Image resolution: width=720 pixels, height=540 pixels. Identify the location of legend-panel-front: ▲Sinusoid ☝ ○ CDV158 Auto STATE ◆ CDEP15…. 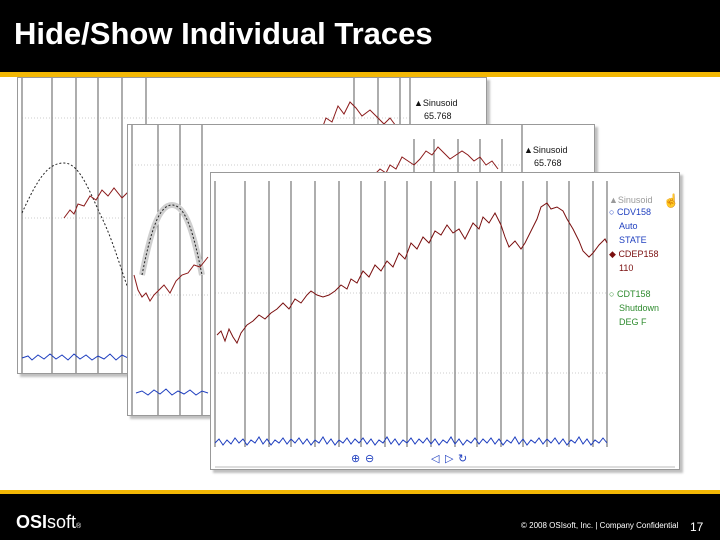
(644, 269).